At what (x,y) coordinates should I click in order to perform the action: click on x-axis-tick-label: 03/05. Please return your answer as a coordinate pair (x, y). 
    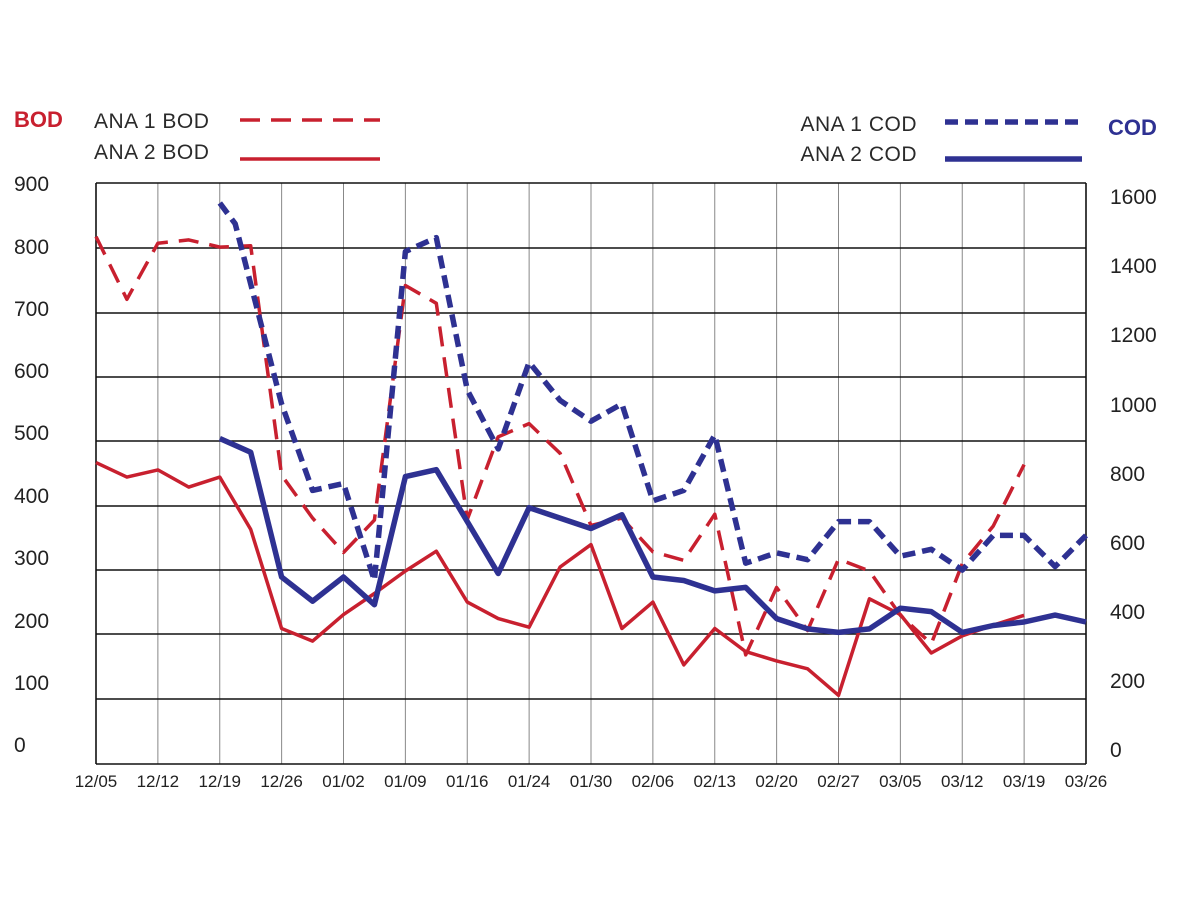
    Looking at the image, I should click on (900, 781).